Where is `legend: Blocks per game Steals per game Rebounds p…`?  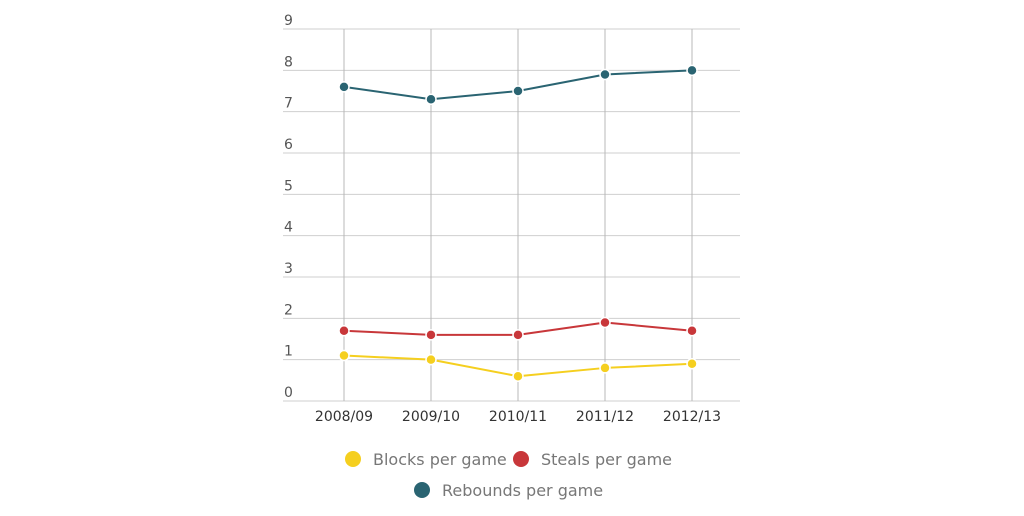 legend: Blocks per game Steals per game Rebounds p… is located at coordinates (508, 475).